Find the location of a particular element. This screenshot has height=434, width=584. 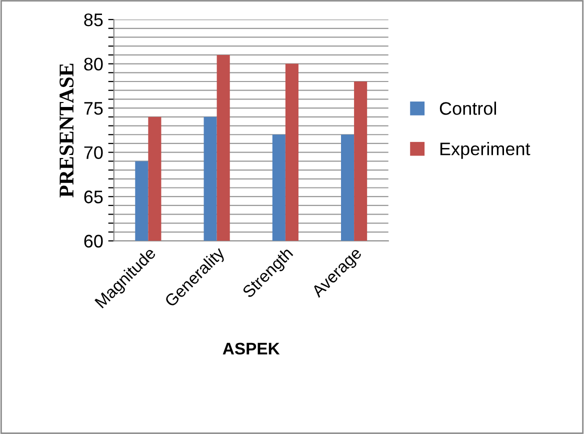

legend-label: Control is located at coordinates (468, 108).